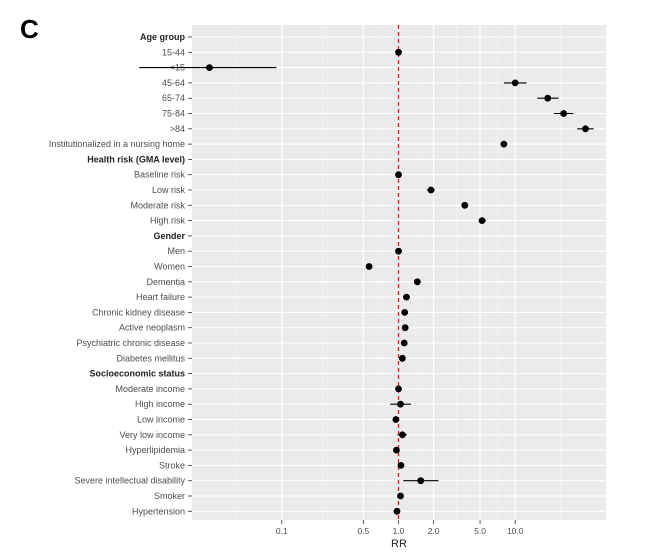 The height and width of the screenshot is (554, 649). What do you see at coordinates (117, 144) in the screenshot?
I see `y-tick-label: Institutionalized in a nursing home` at bounding box center [117, 144].